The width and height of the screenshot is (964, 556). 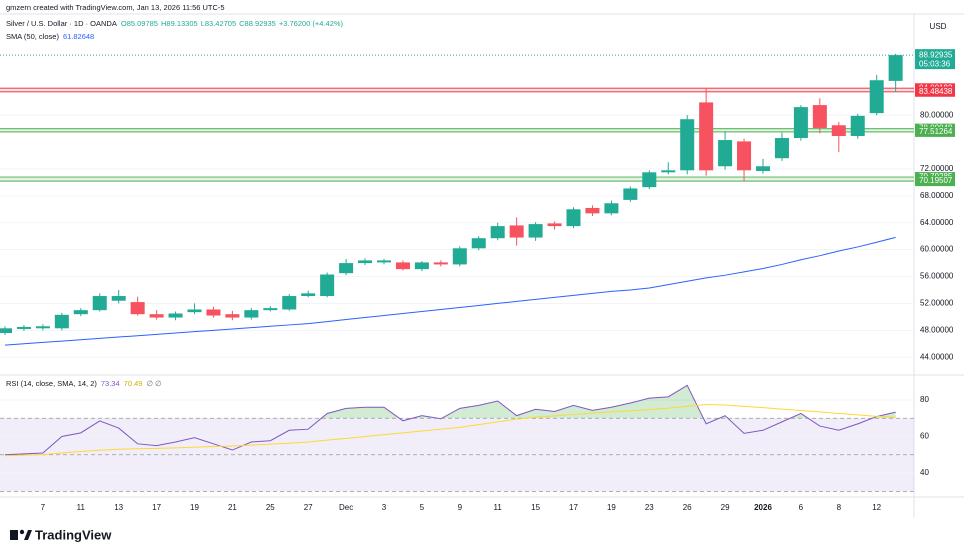 I want to click on open: O85.09785, so click(x=139, y=23).